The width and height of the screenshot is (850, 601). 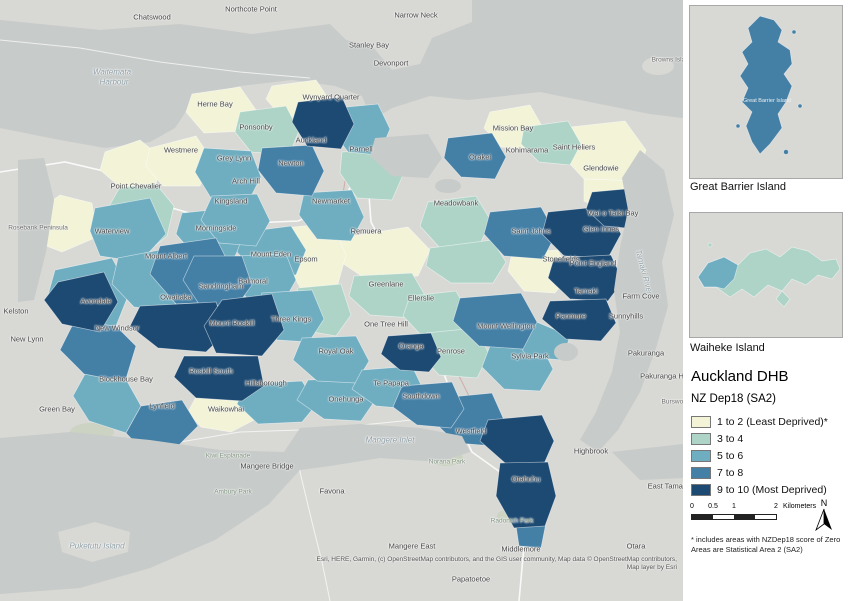 I want to click on north-arrow: N, so click(x=823, y=515).